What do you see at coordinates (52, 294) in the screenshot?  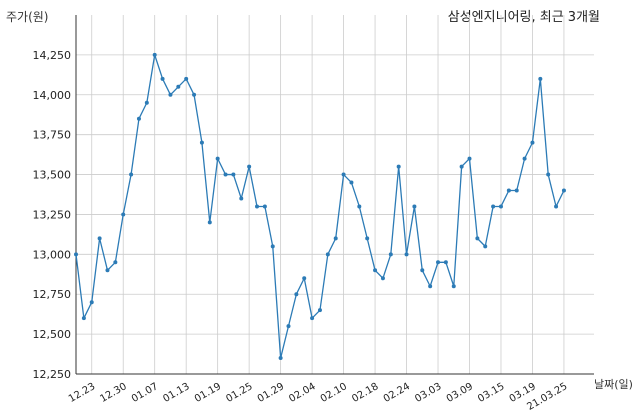 I see `y-tick-label: 12,750` at bounding box center [52, 294].